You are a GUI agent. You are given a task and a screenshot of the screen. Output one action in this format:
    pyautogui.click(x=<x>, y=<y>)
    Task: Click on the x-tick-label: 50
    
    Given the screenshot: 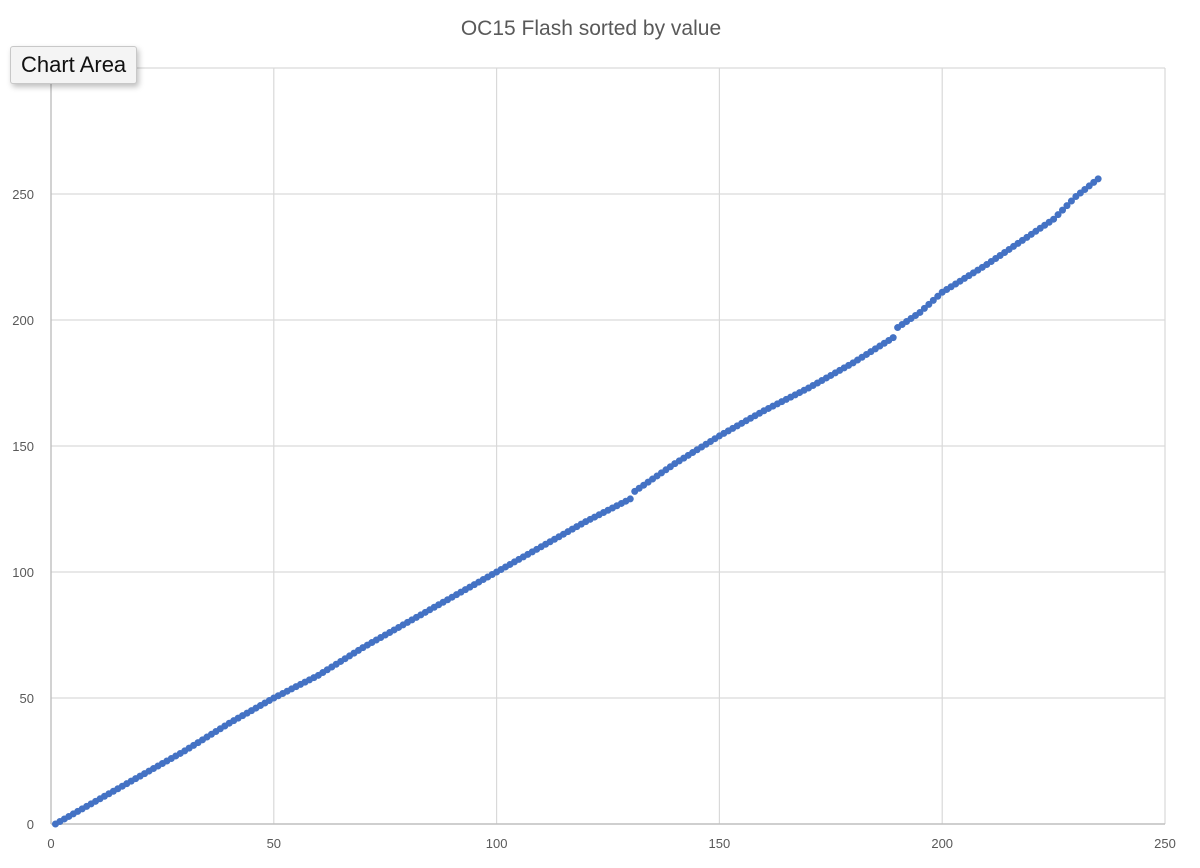 What is the action you would take?
    pyautogui.click(x=274, y=843)
    